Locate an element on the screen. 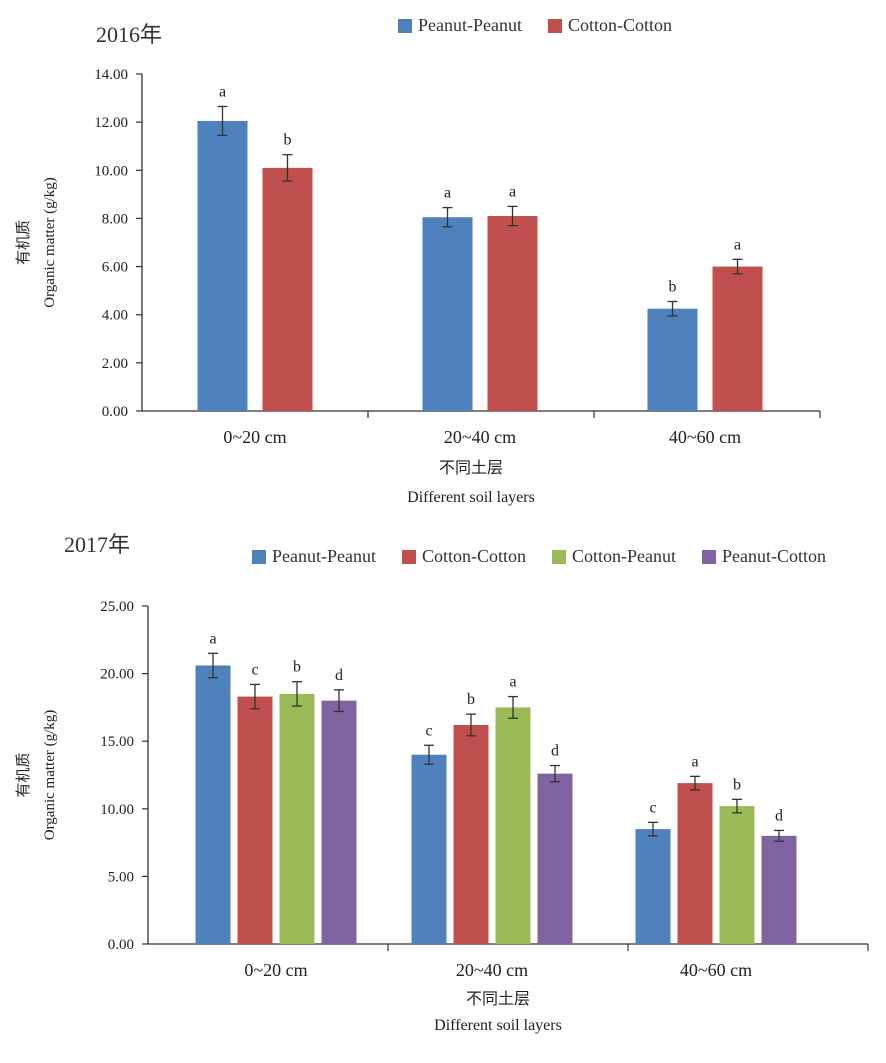 The width and height of the screenshot is (886, 1063). y-tick-label: 25.00 is located at coordinates (117, 607).